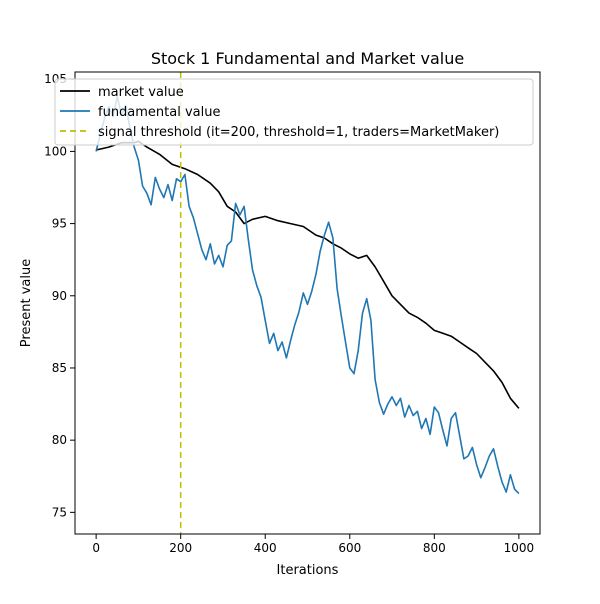 The width and height of the screenshot is (600, 604). What do you see at coordinates (349, 548) in the screenshot?
I see `x-tick-label: 600` at bounding box center [349, 548].